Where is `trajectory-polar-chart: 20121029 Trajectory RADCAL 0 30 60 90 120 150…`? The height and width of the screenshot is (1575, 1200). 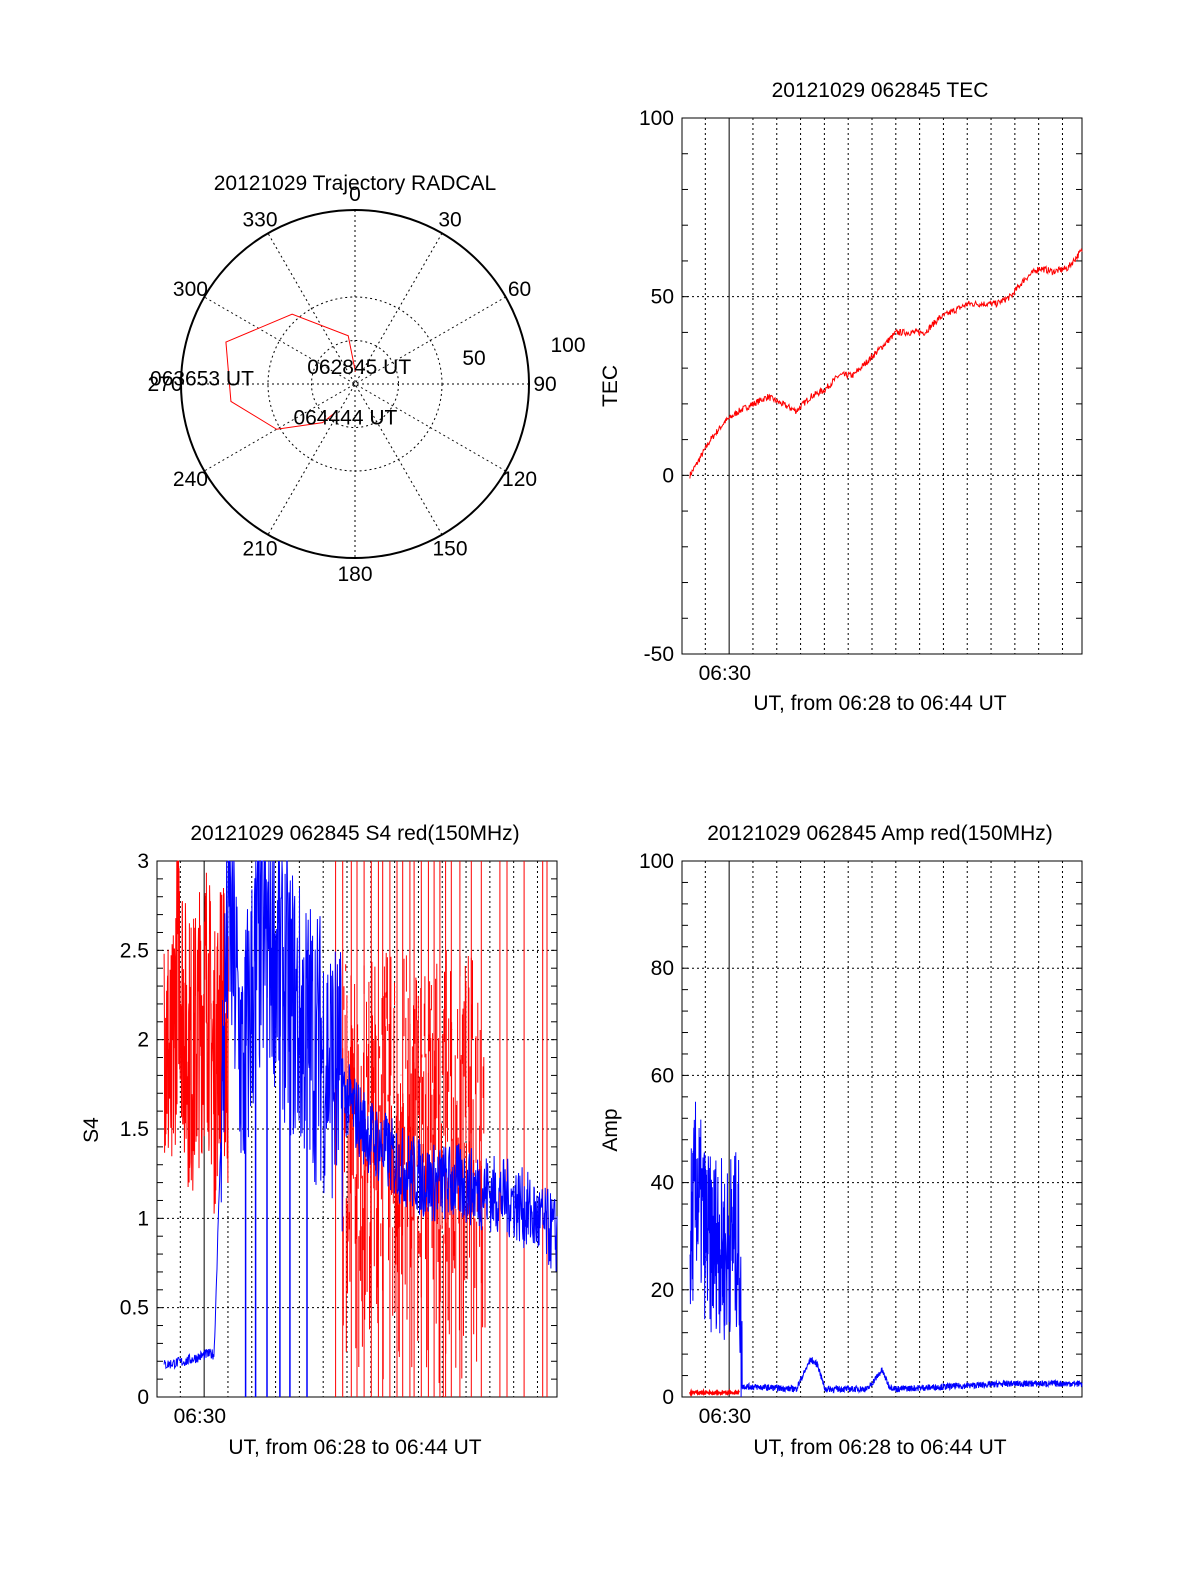 trajectory-polar-chart: 20121029 Trajectory RADCAL 0 30 60 90 120 150… is located at coordinates (366, 379).